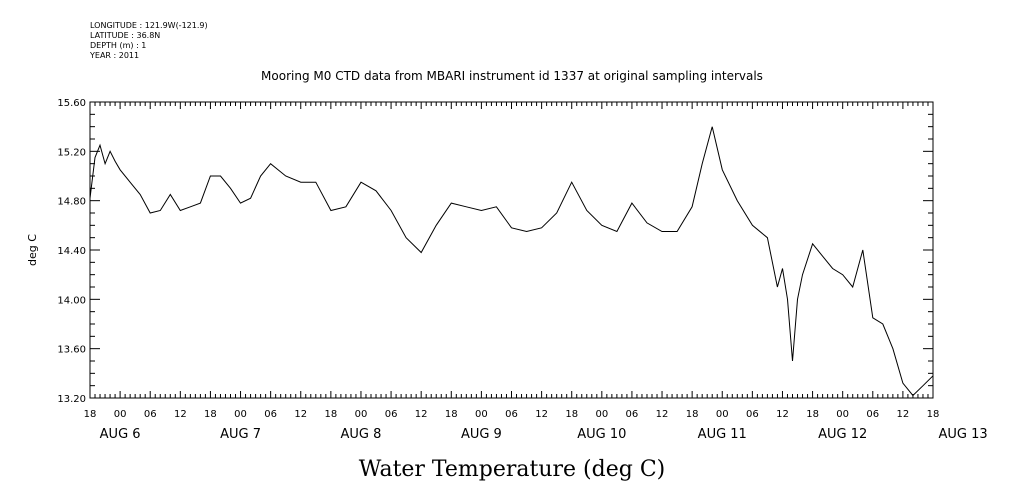 This screenshot has width=1009, height=504. What do you see at coordinates (71, 350) in the screenshot?
I see `y-tick-label: 13.60` at bounding box center [71, 350].